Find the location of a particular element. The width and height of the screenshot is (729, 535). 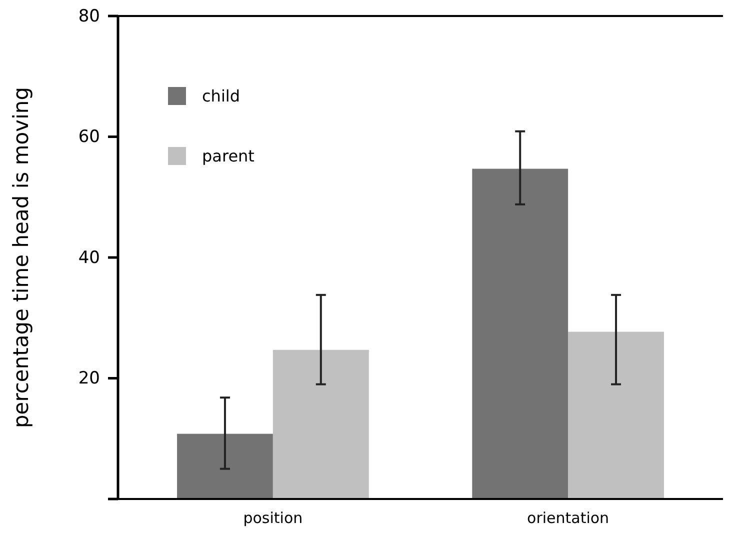

legend-label: parent is located at coordinates (228, 156).